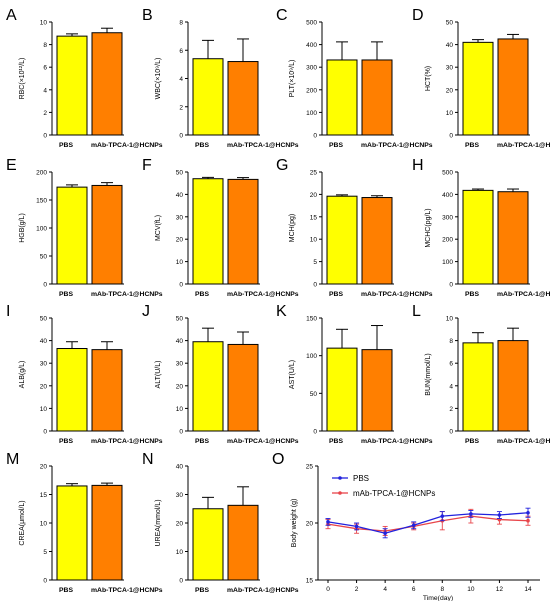  What do you see at coordinates (442, 589) in the screenshot?
I see `x-tick-label: 8` at bounding box center [442, 589].